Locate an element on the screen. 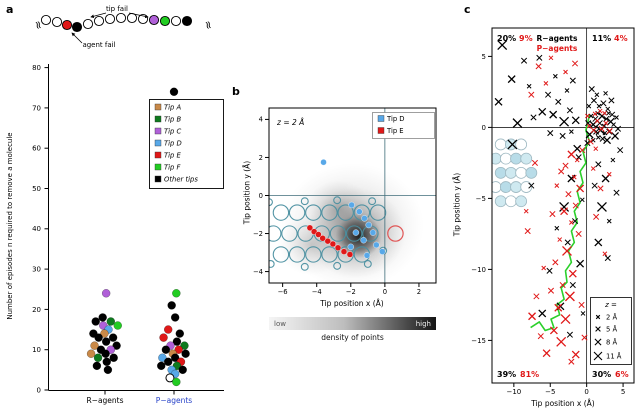 This screenshot has width=640, height=413. legend-label: Tip E is located at coordinates (395, 131).